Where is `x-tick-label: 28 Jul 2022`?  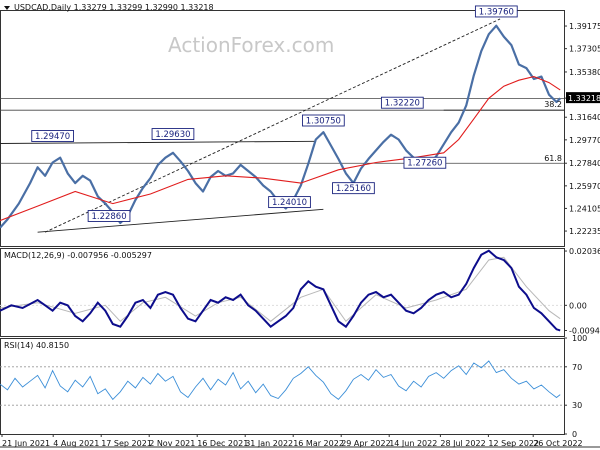 x-tick-label: 28 Jul 2022 is located at coordinates (462, 443).